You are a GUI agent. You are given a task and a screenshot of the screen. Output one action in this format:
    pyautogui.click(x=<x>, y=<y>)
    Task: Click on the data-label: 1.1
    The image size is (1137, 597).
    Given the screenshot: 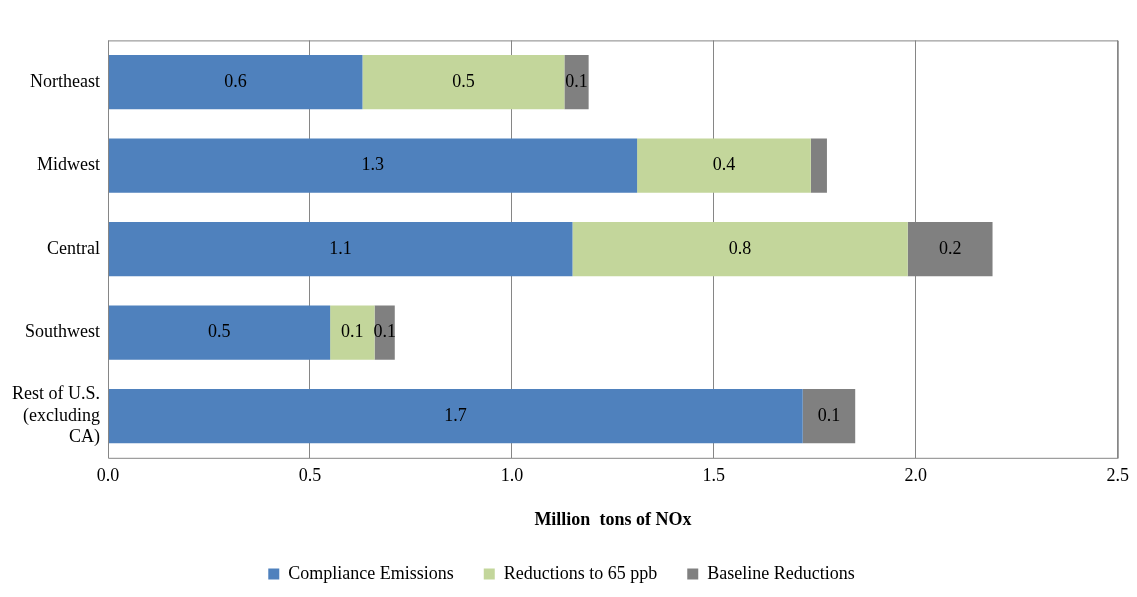 What is the action you would take?
    pyautogui.click(x=340, y=247)
    